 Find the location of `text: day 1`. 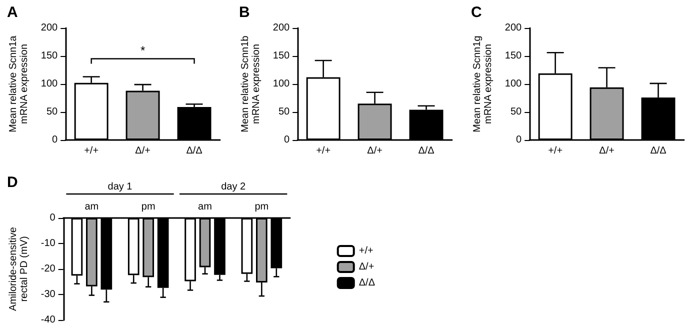

text: day 1 is located at coordinates (120, 187).